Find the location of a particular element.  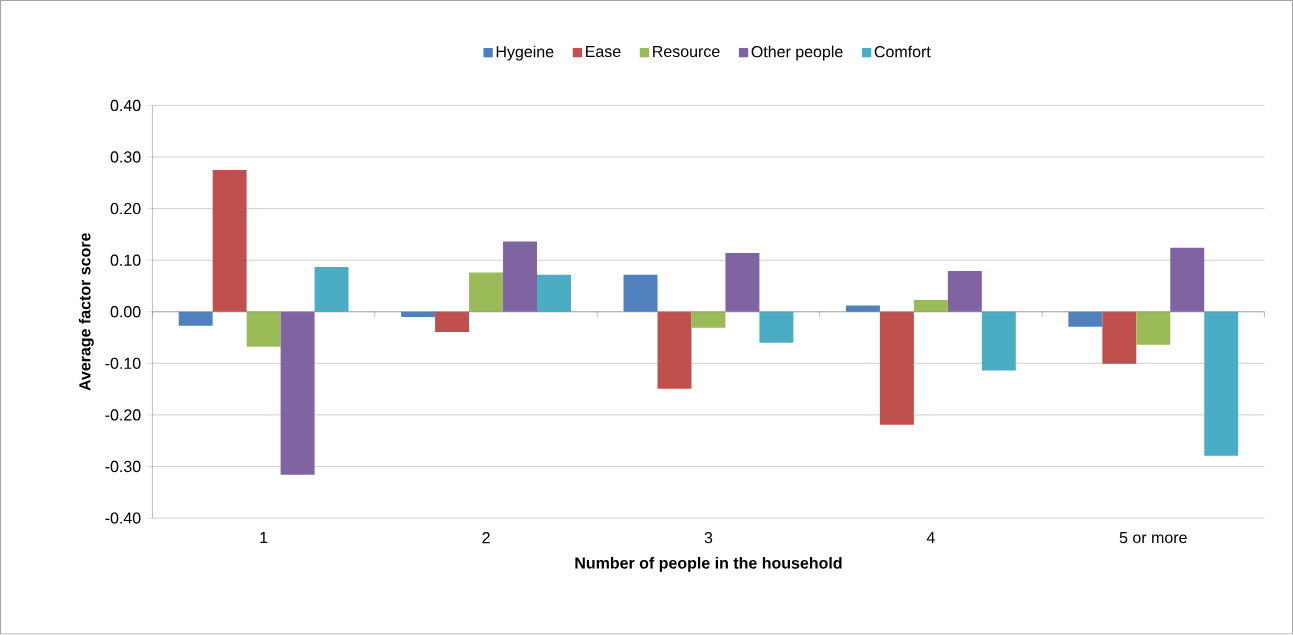

x-tick-label: 1 is located at coordinates (264, 538).